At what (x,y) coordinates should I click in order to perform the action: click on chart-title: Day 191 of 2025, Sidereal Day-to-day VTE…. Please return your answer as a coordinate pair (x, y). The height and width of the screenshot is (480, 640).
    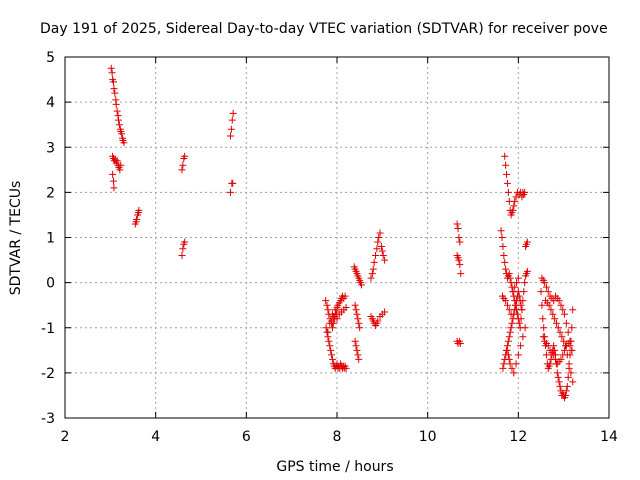
    Looking at the image, I should click on (324, 29).